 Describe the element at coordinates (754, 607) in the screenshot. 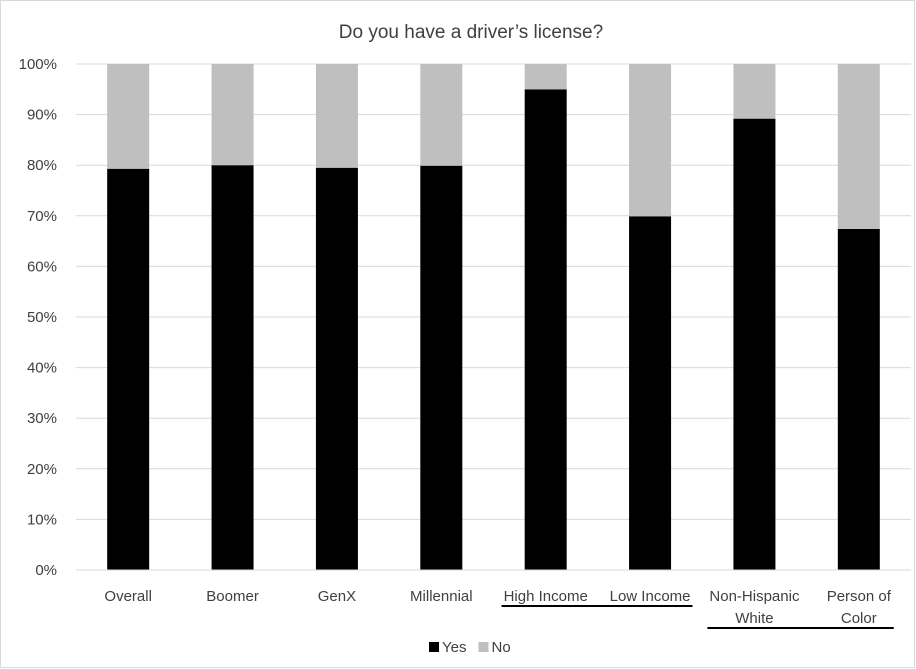

I see `x-category-label: Non-Hispanic White` at that location.